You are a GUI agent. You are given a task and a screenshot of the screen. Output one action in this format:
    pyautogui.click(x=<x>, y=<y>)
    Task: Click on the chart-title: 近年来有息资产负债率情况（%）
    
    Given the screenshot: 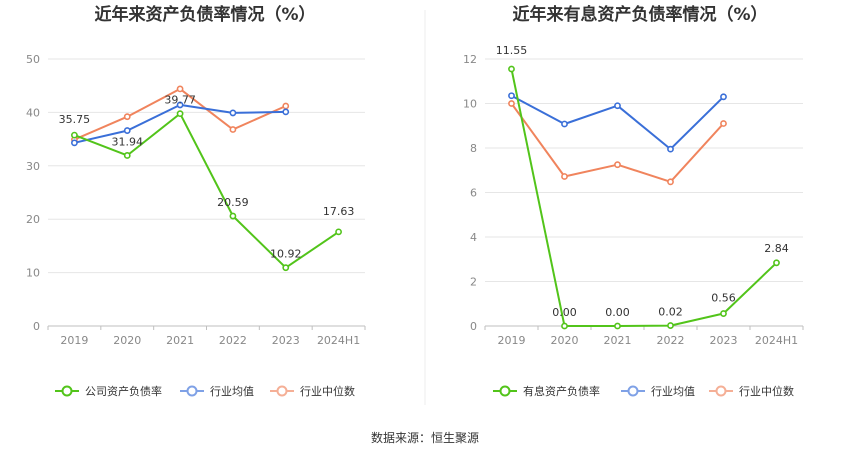 What is the action you would take?
    pyautogui.click(x=639, y=14)
    